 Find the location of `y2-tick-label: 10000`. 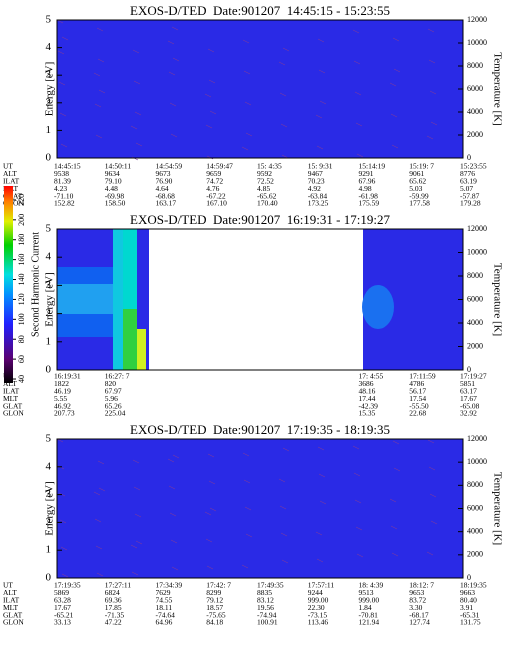

y2-tick-label: 10000 is located at coordinates (477, 251).